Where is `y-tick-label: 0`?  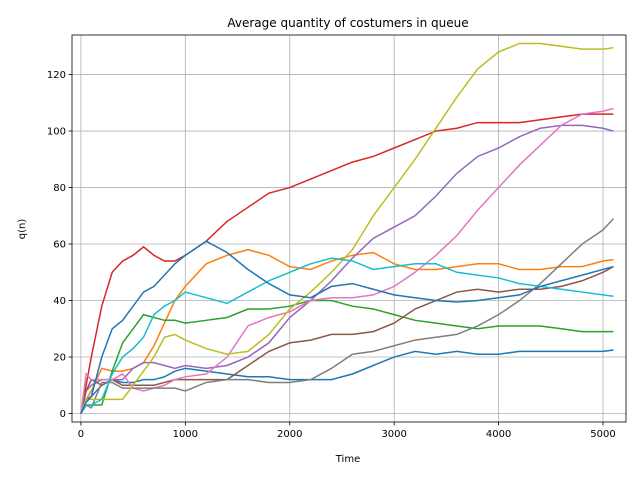
y-tick-label: 0 is located at coordinates (63, 414).